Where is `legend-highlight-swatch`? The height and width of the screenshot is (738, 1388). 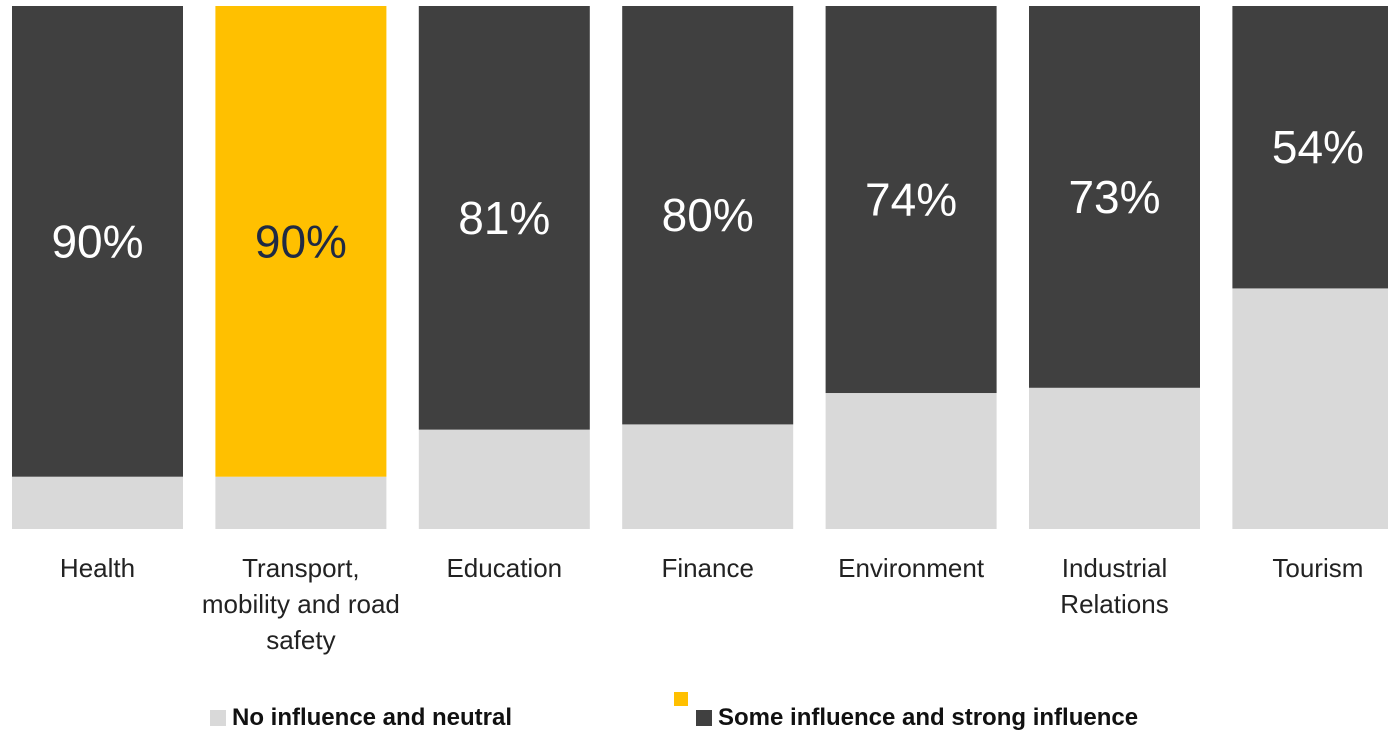 legend-highlight-swatch is located at coordinates (681, 699).